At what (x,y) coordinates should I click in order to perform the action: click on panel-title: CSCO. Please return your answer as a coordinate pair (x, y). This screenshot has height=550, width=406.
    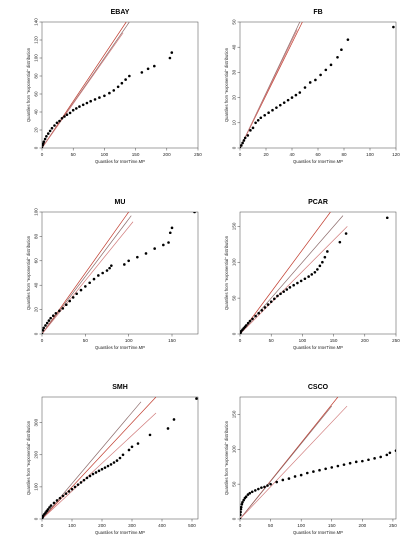
    Looking at the image, I should click on (318, 387).